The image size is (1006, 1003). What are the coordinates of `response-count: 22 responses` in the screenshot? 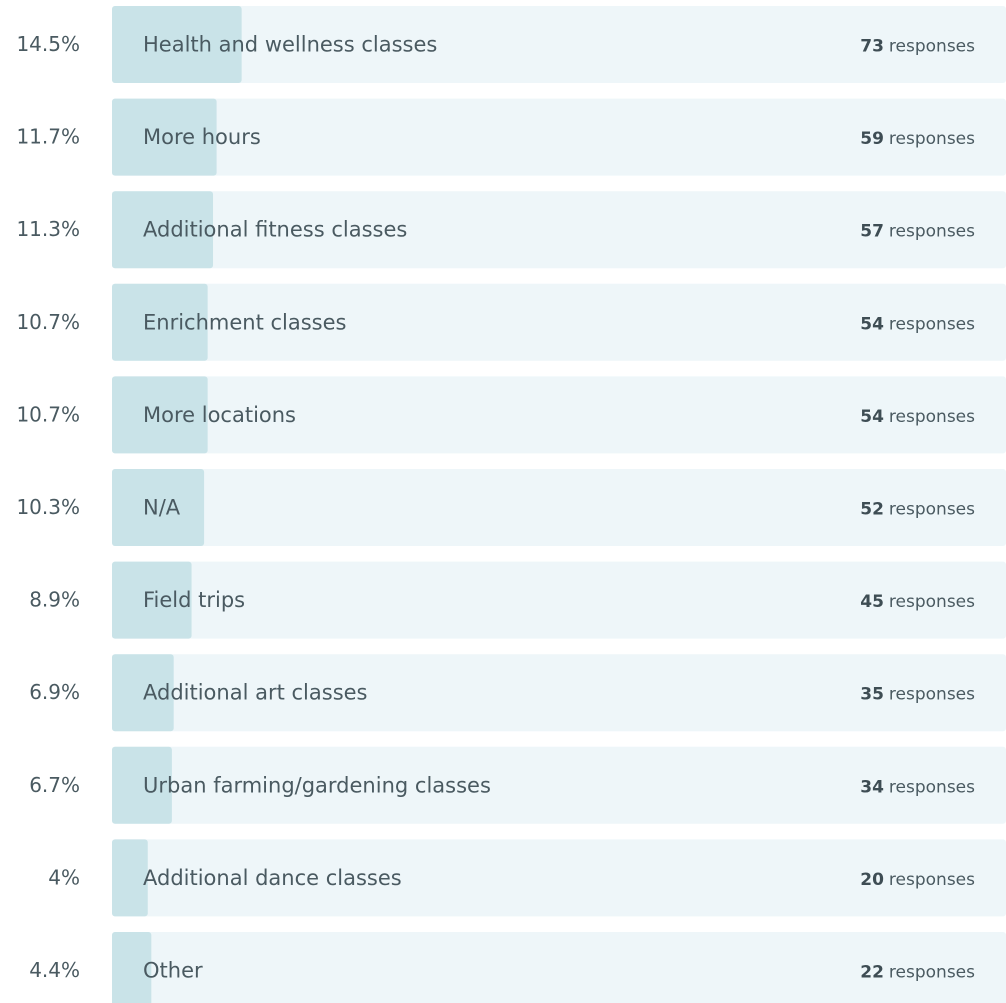 It's located at (917, 973).